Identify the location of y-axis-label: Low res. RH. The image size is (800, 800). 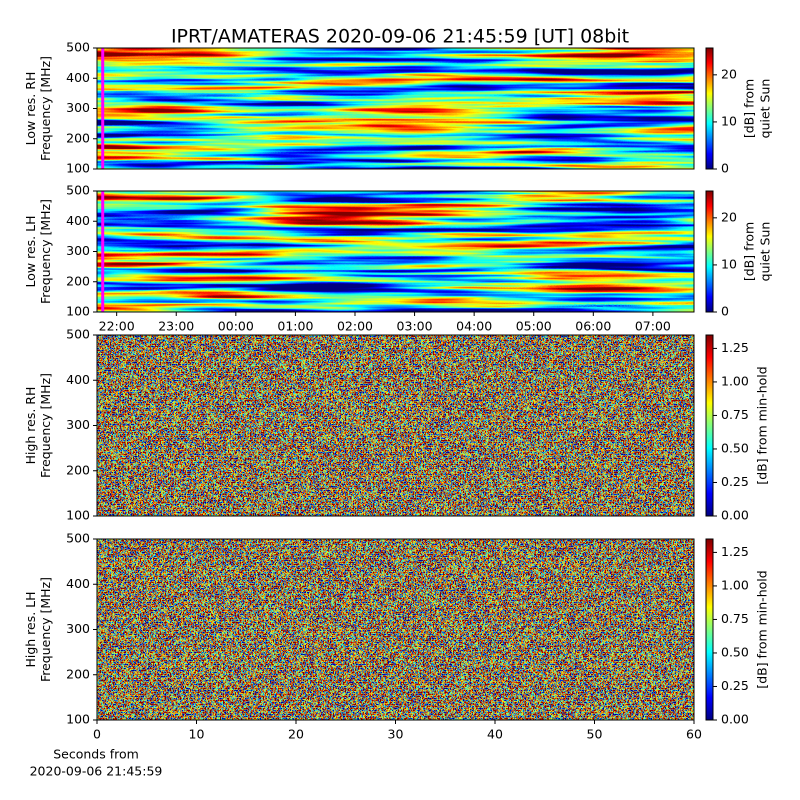
(30, 109).